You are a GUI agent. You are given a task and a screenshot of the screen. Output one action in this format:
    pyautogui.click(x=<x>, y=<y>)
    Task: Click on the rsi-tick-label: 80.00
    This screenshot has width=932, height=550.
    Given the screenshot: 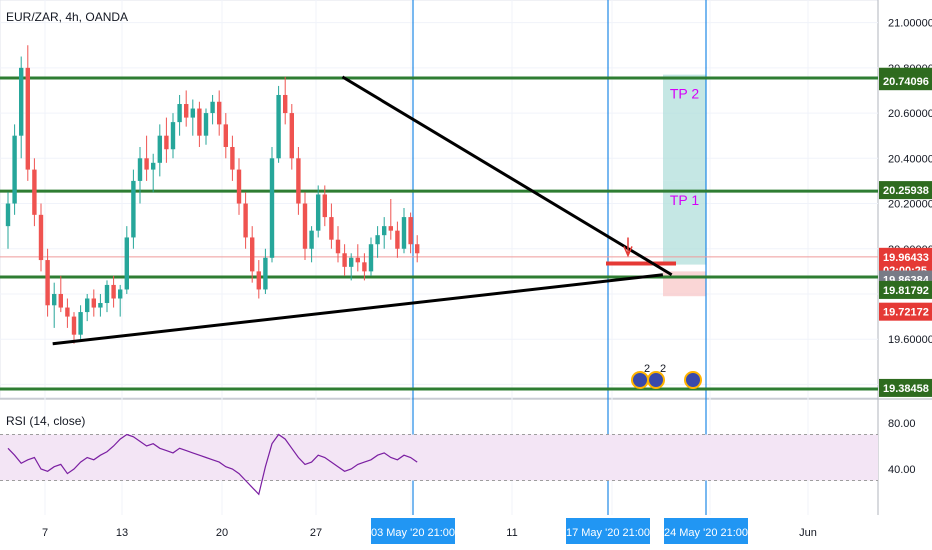 What is the action you would take?
    pyautogui.click(x=902, y=424)
    